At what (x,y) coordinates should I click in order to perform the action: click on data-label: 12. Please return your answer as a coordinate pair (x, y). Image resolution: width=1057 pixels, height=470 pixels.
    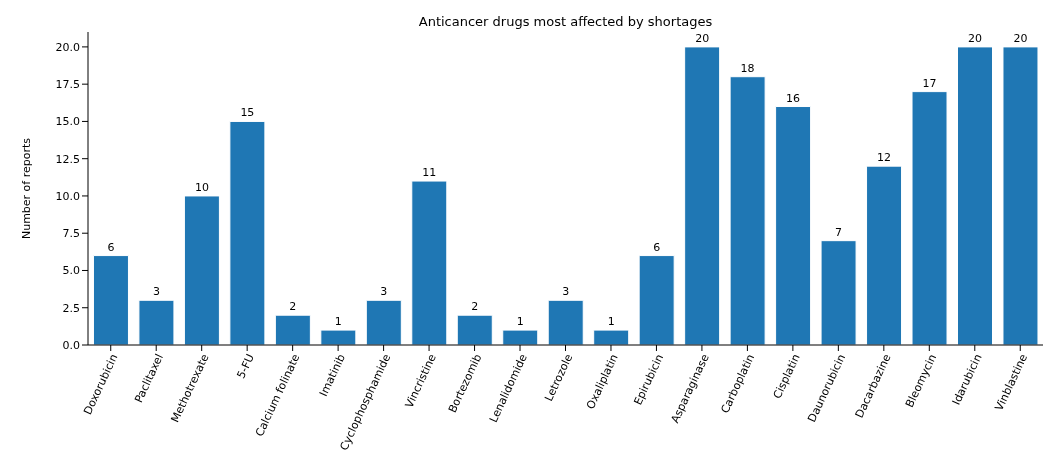
    Looking at the image, I should click on (884, 158).